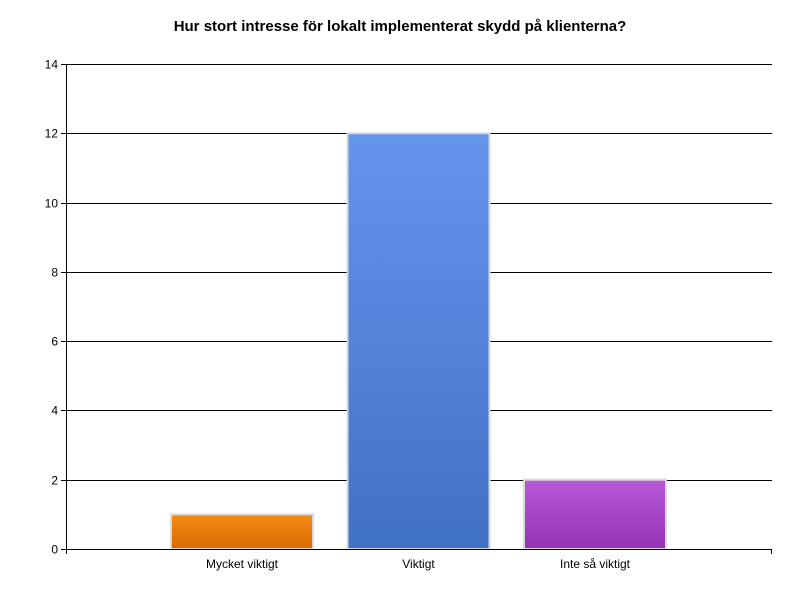 The width and height of the screenshot is (800, 600). I want to click on y-tick-label: 8, so click(54, 273).